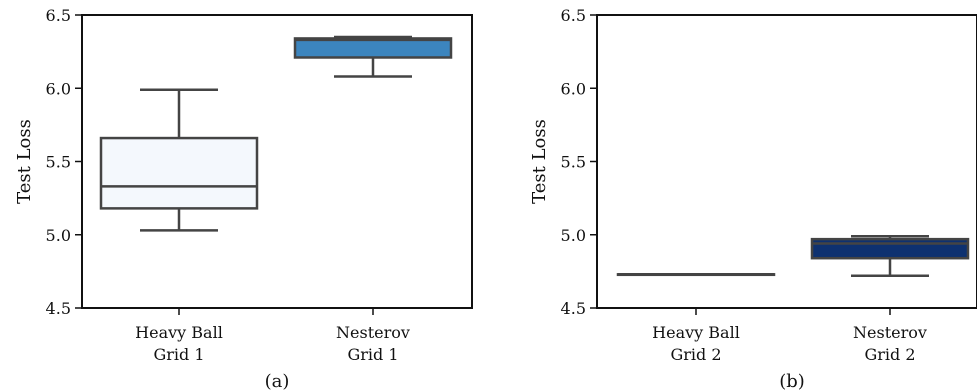 The height and width of the screenshot is (391, 977). Describe the element at coordinates (792, 381) in the screenshot. I see `panel-caption: (b)` at that location.